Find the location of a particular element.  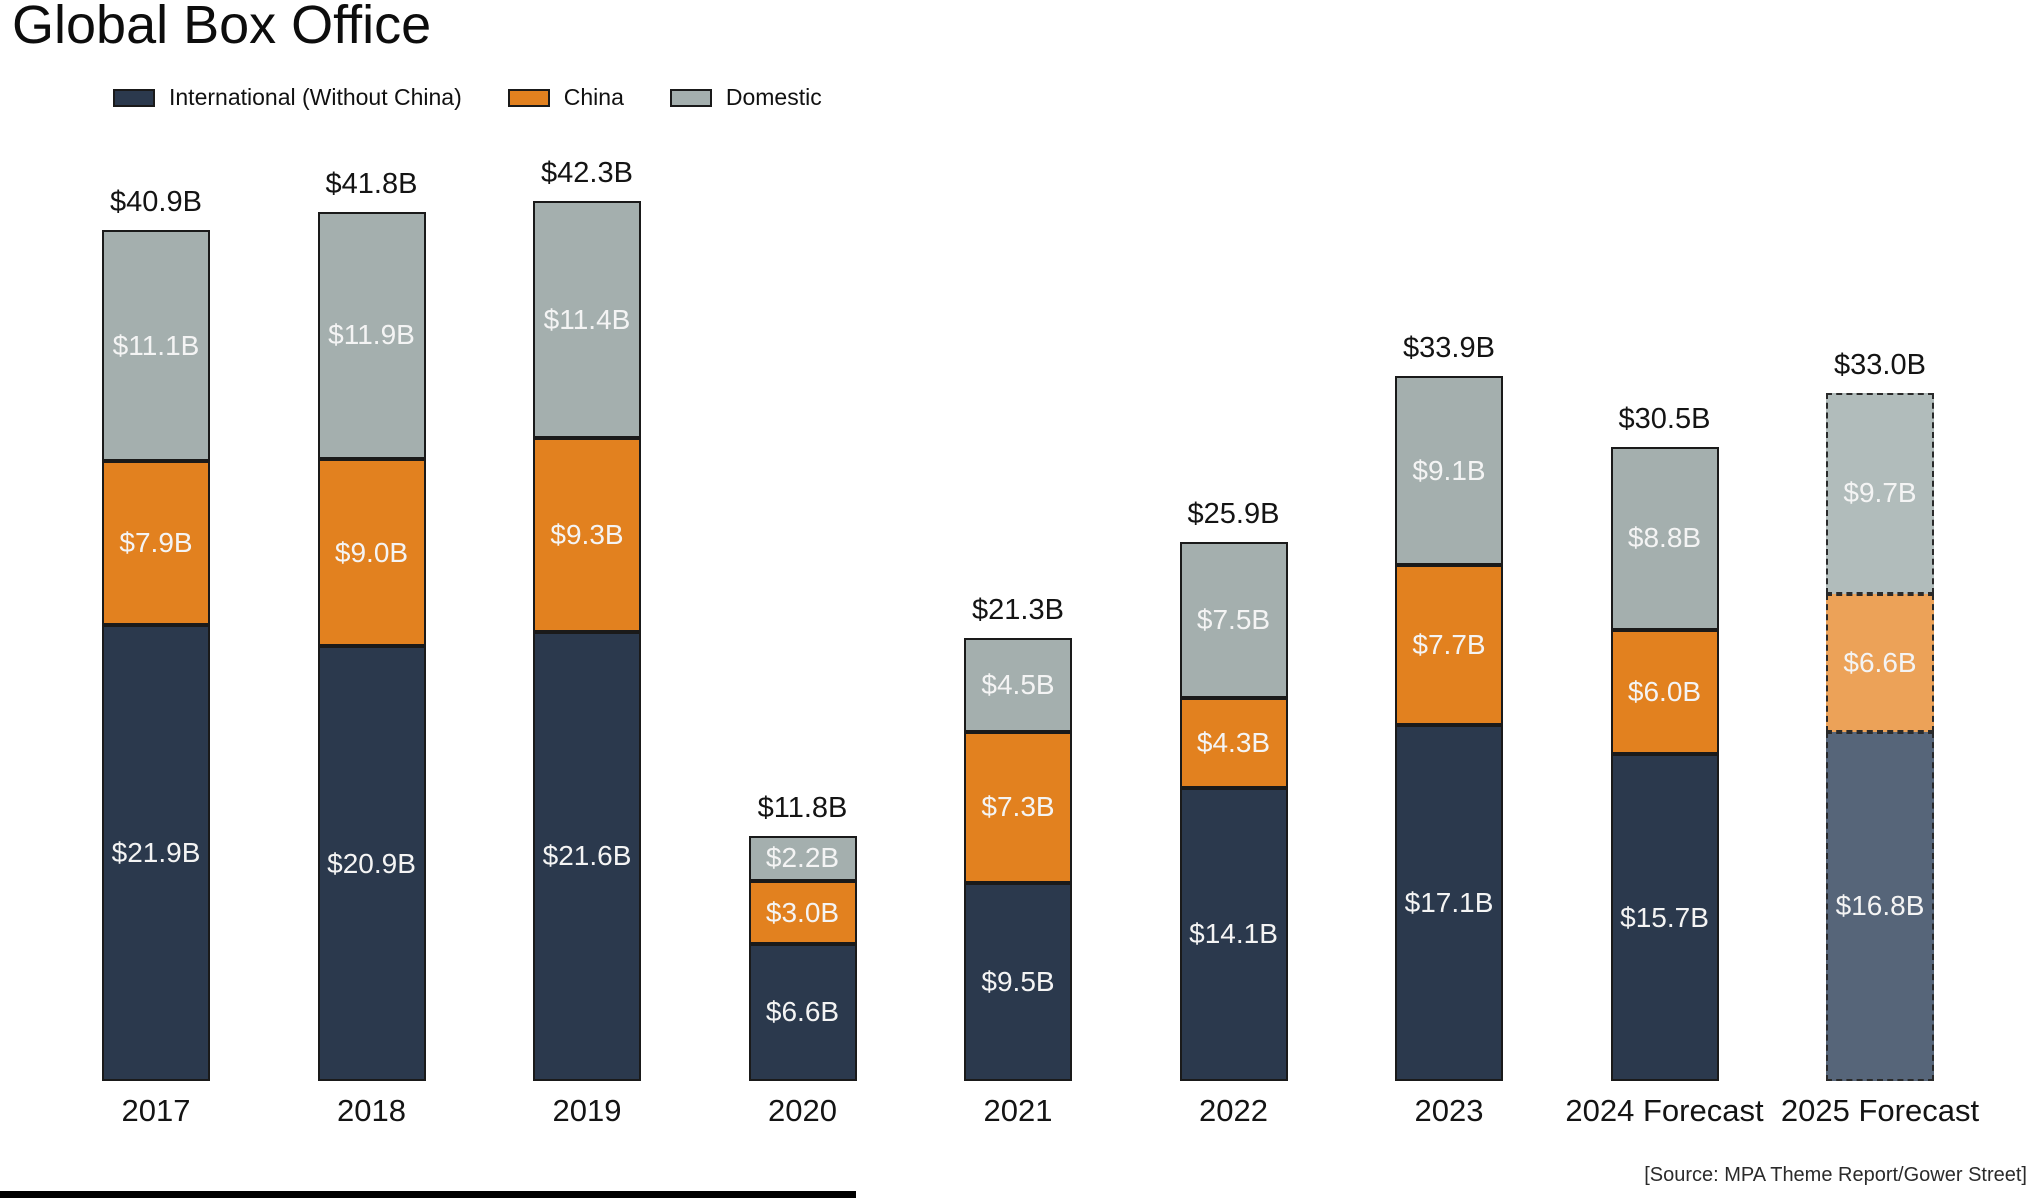

bar-segment: $7.3B is located at coordinates (1018, 807).